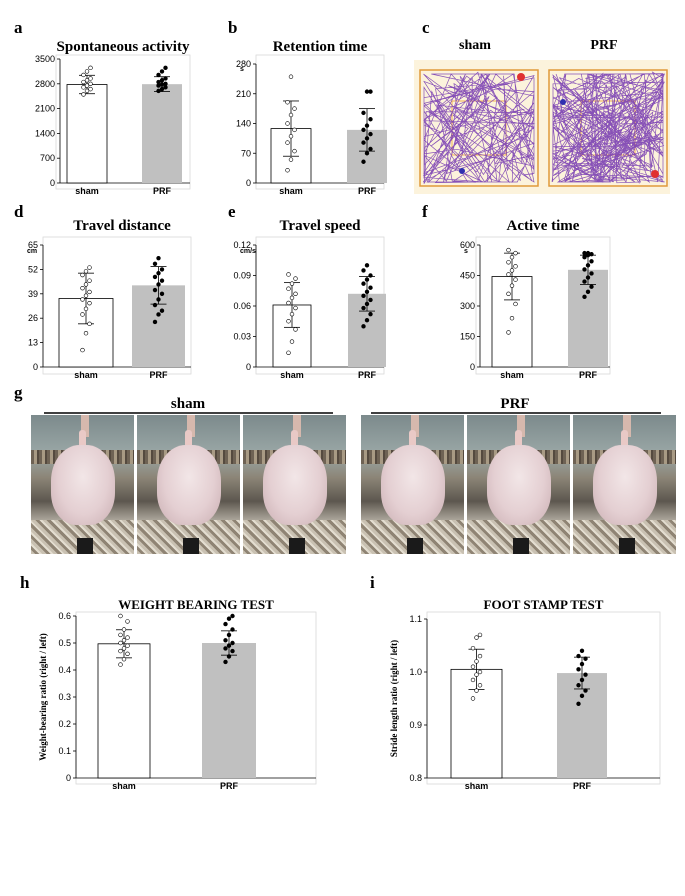  What do you see at coordinates (33, 269) in the screenshot?
I see `y-tick-label: 52` at bounding box center [33, 269].